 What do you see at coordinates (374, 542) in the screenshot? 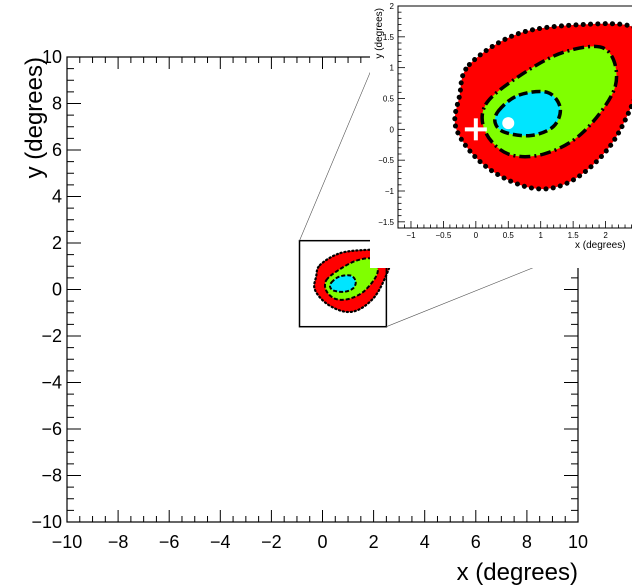
I see `main-x-tick-label: 2` at bounding box center [374, 542].